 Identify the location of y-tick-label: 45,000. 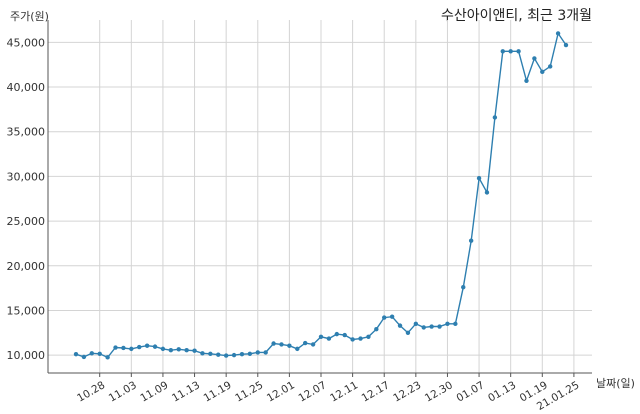
(26, 42).